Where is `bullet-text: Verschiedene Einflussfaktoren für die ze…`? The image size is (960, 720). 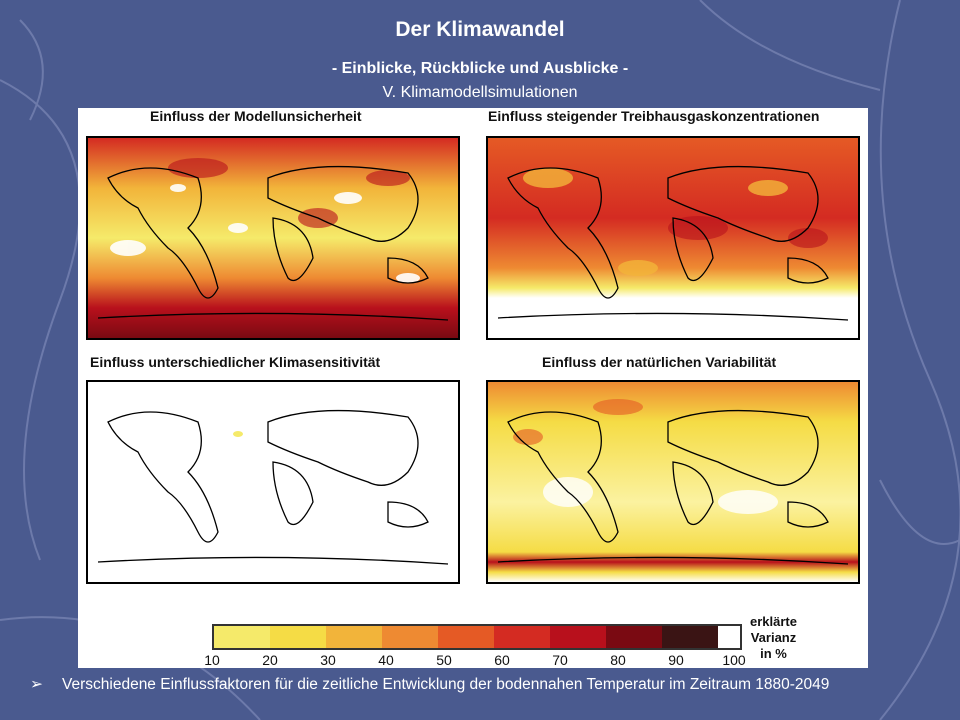 bullet-text: Verschiedene Einflussfaktoren für die ze… is located at coordinates (446, 684).